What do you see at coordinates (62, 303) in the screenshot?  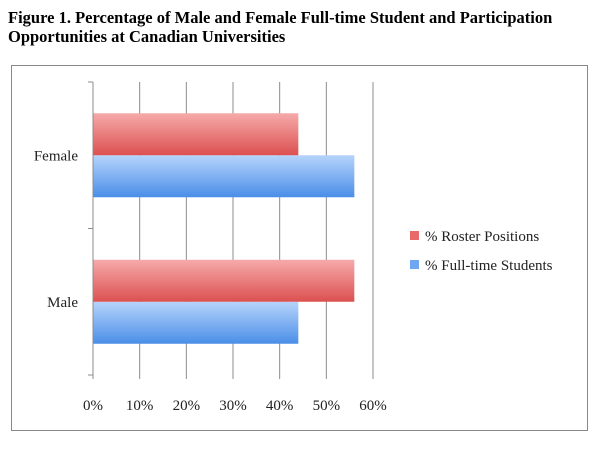 I see `category-label: Male` at bounding box center [62, 303].